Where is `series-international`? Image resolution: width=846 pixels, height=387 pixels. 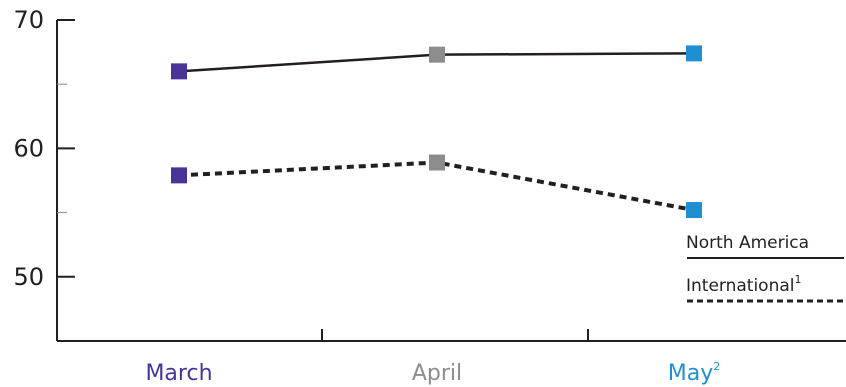 series-international is located at coordinates (436, 186).